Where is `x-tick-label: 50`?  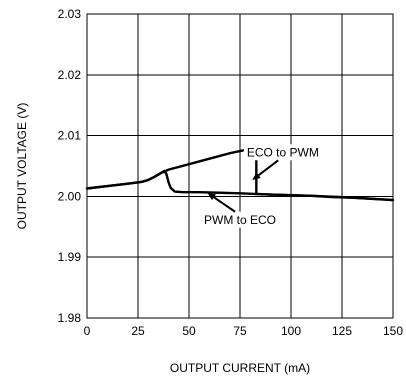
x-tick-label: 50 is located at coordinates (189, 331).